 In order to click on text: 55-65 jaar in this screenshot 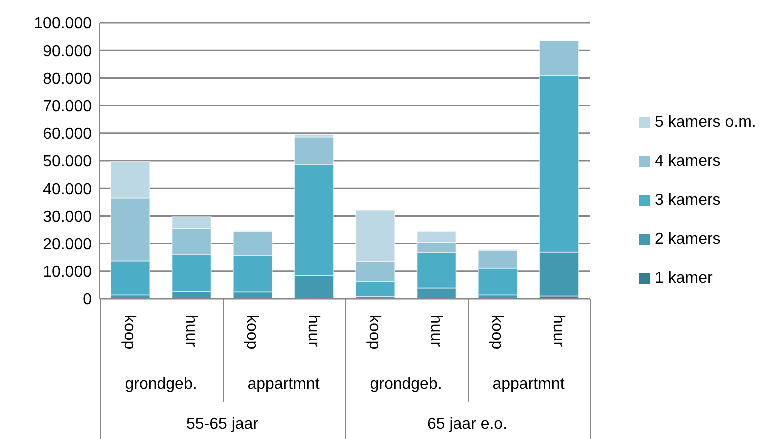, I will do `click(222, 425)`.